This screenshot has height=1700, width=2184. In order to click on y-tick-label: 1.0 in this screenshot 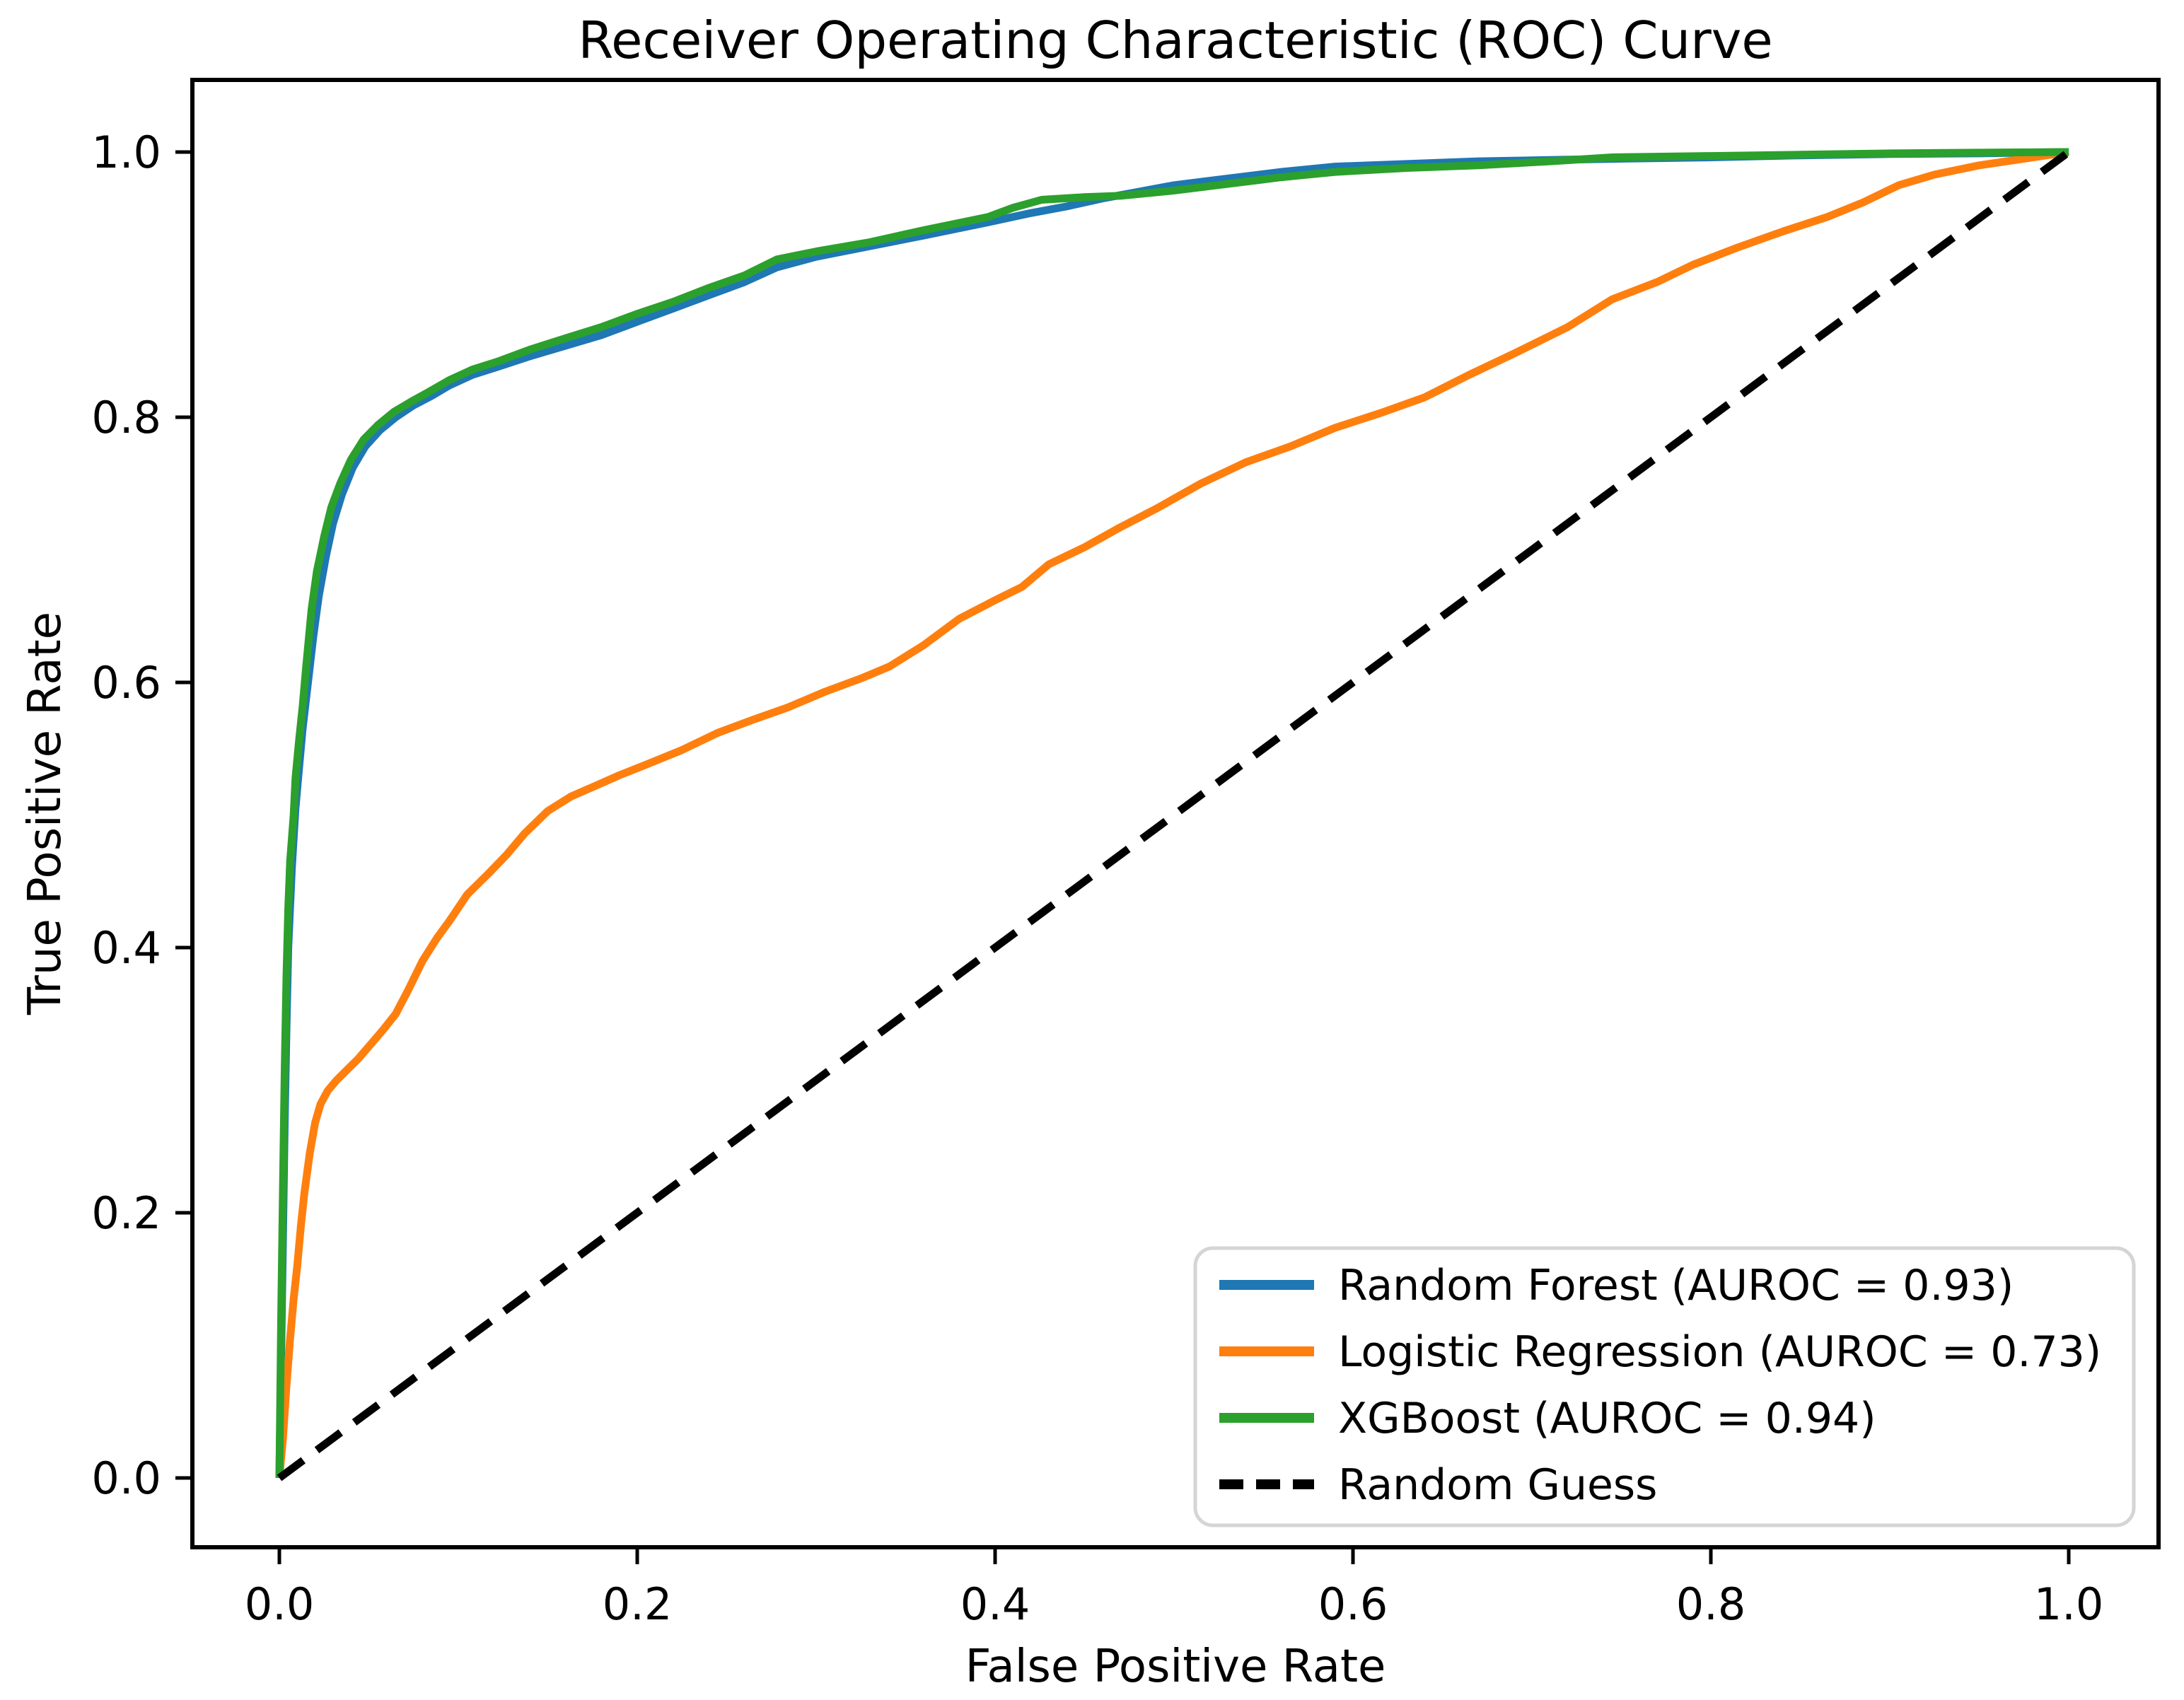, I will do `click(126, 152)`.